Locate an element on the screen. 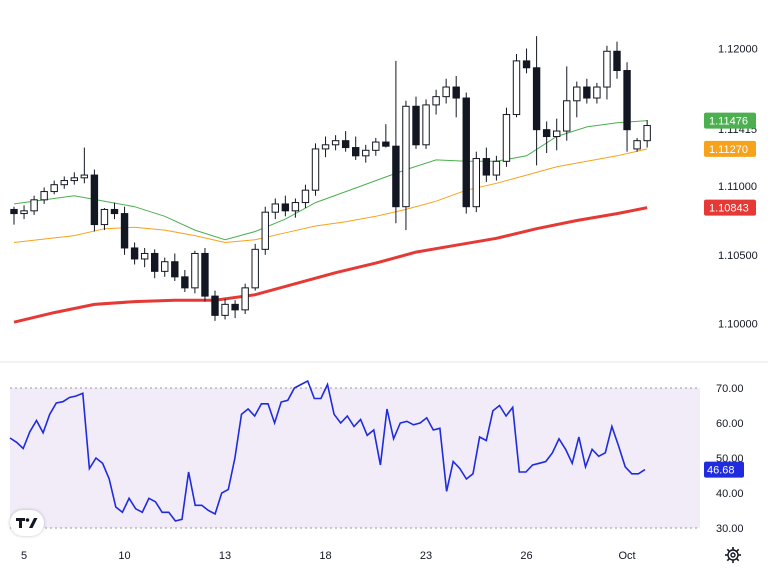 This screenshot has height=568, width=768. date-tick-label: 5 is located at coordinates (24, 556).